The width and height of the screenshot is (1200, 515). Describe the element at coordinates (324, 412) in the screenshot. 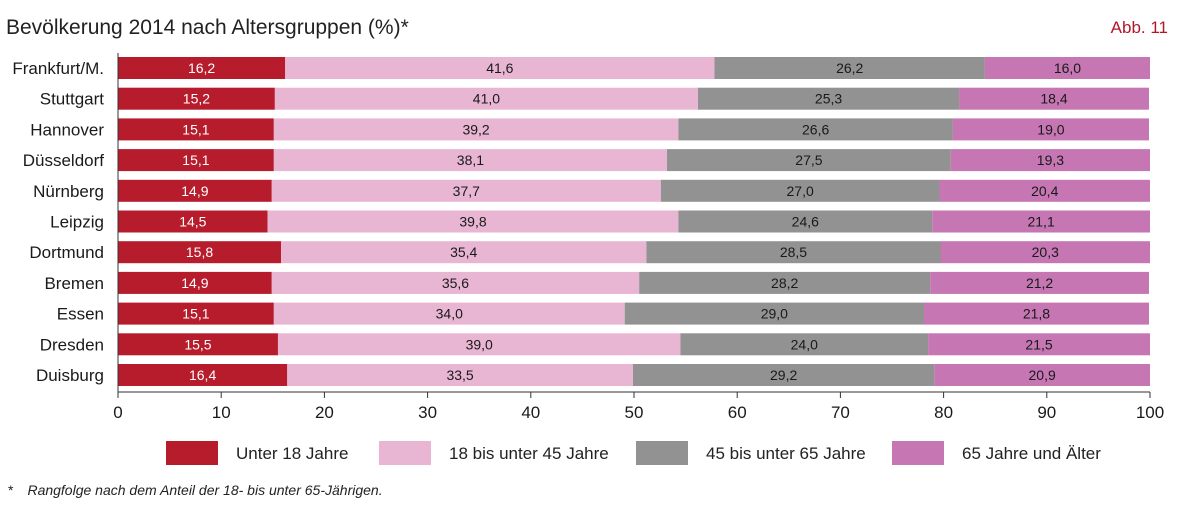

I see `x-tick-label-20: 20` at that location.